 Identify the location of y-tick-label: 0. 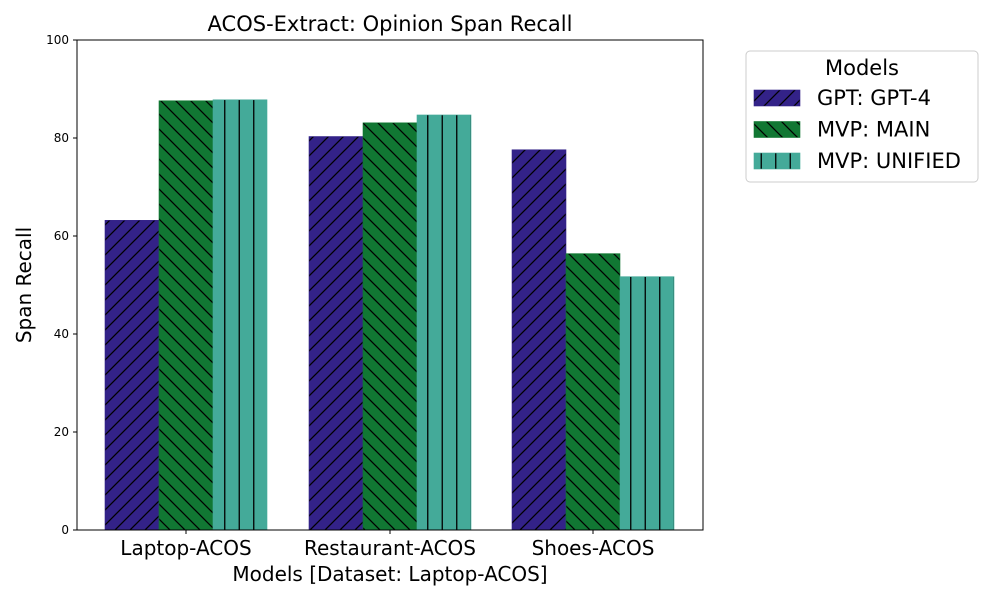
(65, 530).